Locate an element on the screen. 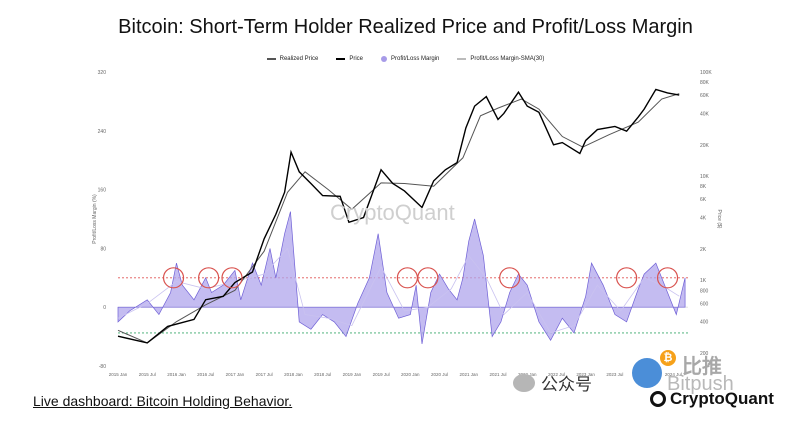 This screenshot has height=424, width=811. legend-realized-price-label: Realized Price is located at coordinates (299, 59).